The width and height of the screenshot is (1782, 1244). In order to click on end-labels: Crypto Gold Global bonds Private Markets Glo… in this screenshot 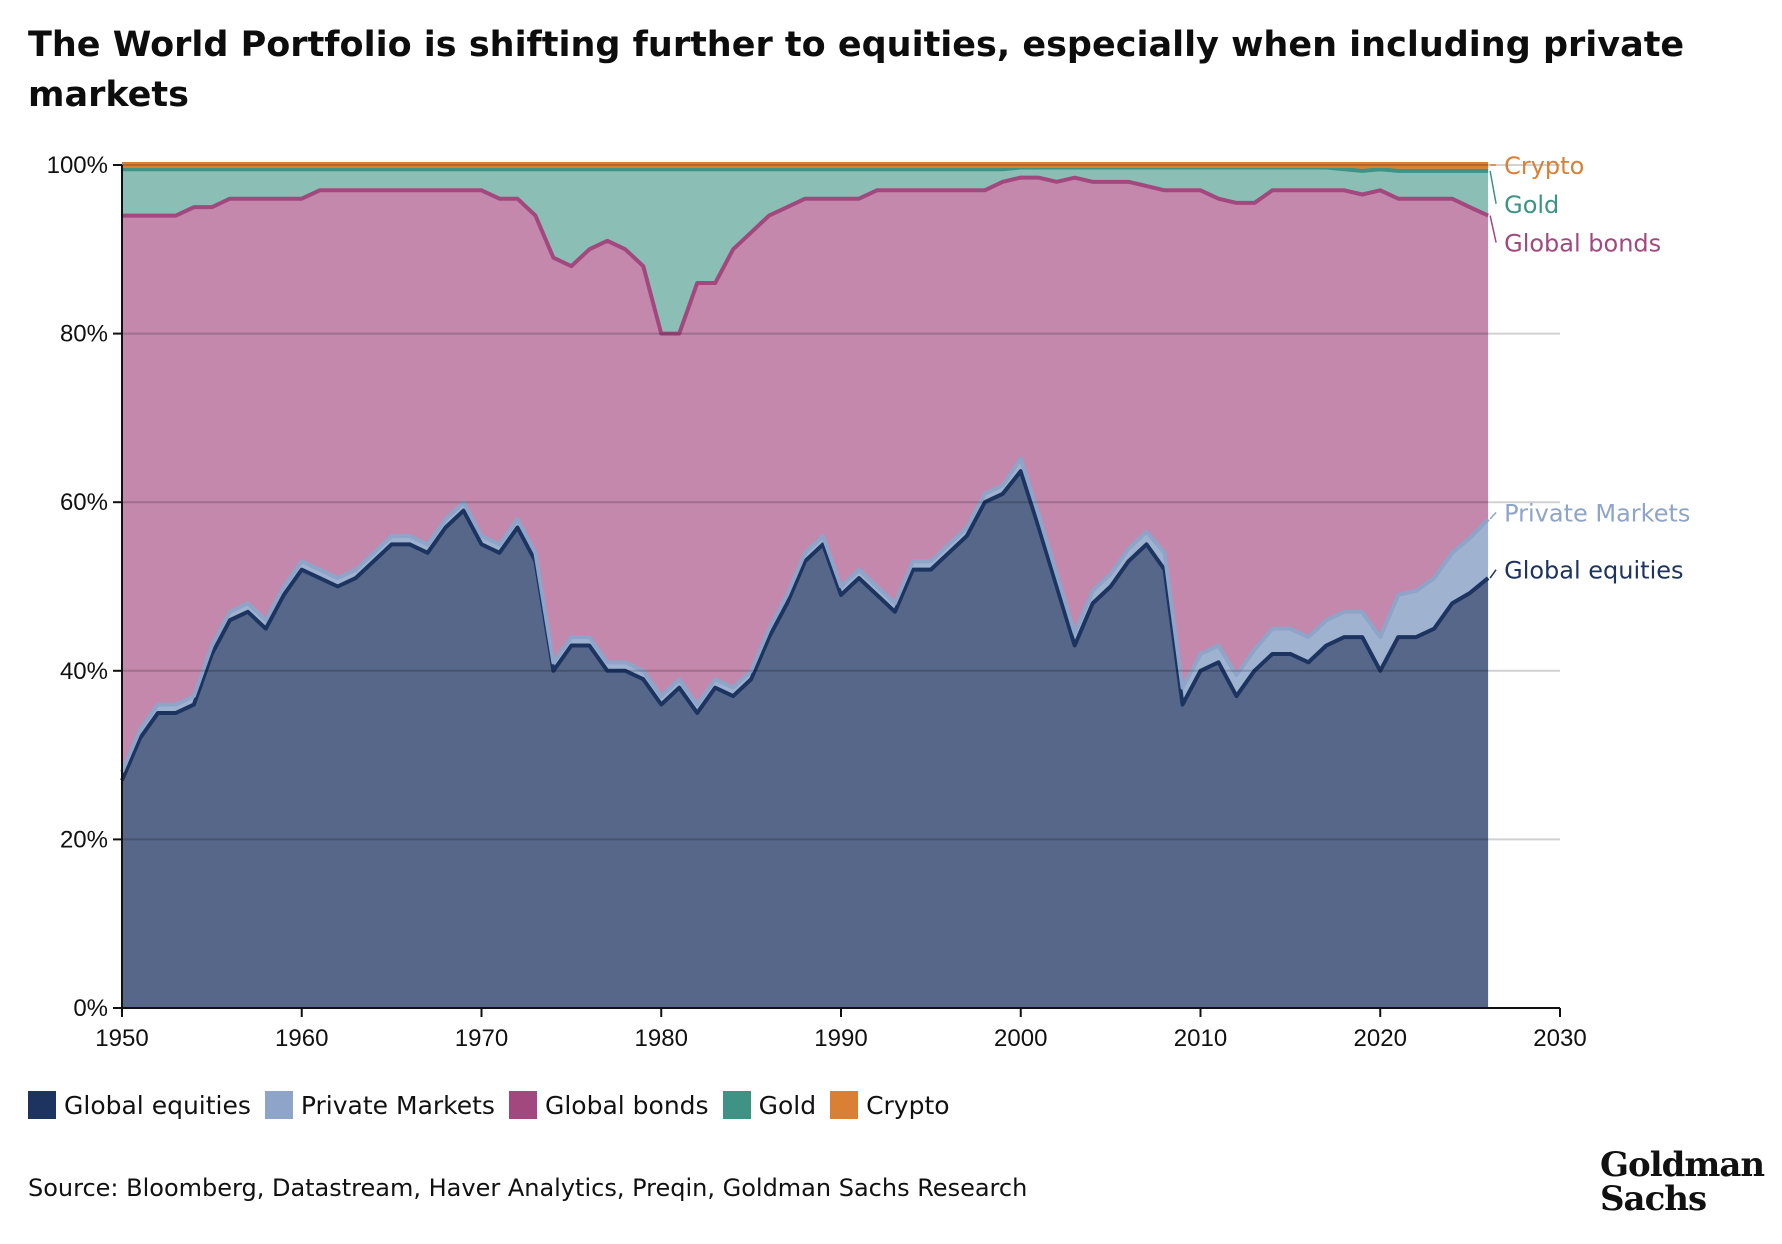, I will do `click(1589, 368)`.